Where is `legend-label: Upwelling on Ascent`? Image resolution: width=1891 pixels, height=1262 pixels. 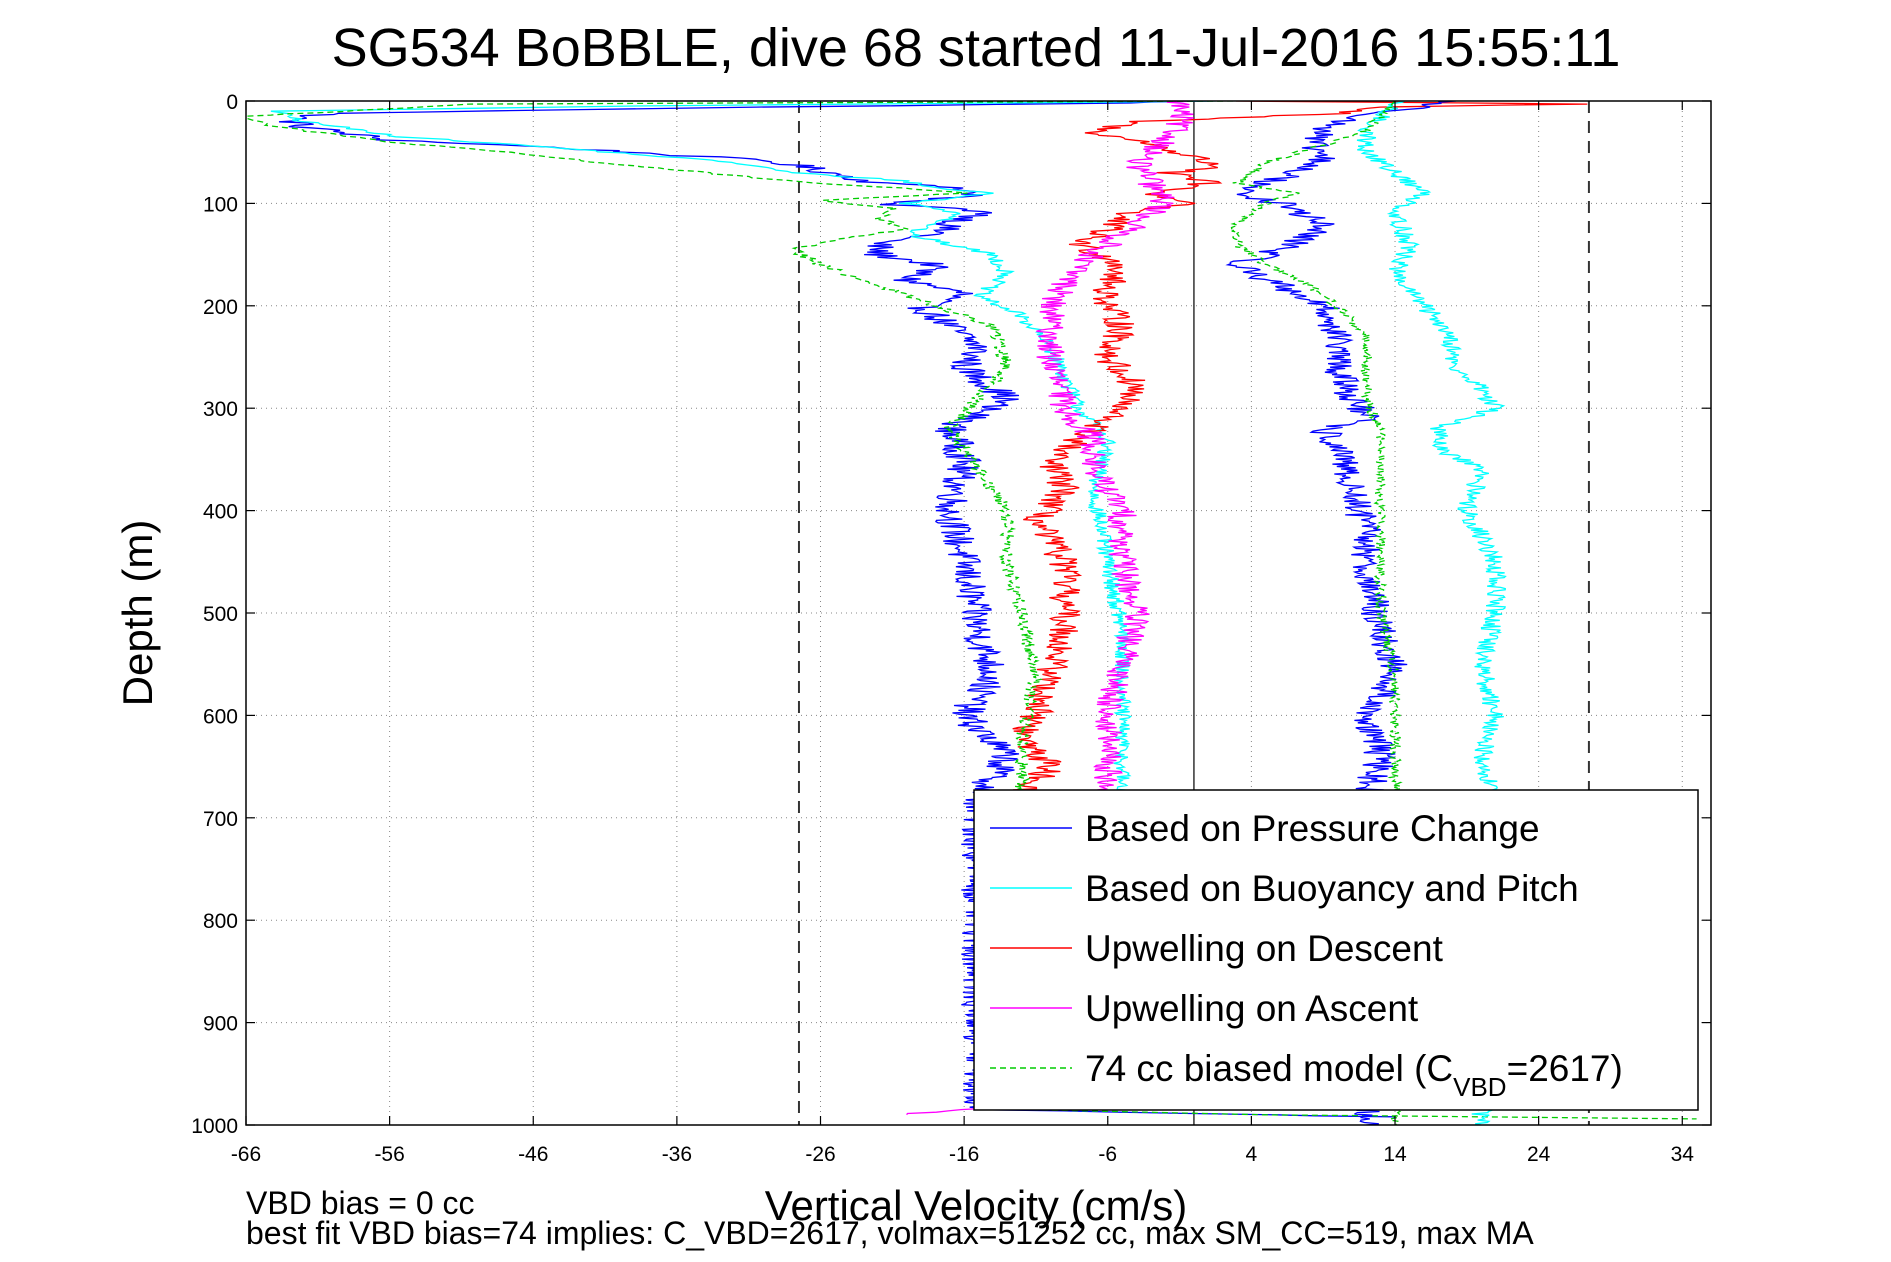 legend-label: Upwelling on Ascent is located at coordinates (1252, 1008).